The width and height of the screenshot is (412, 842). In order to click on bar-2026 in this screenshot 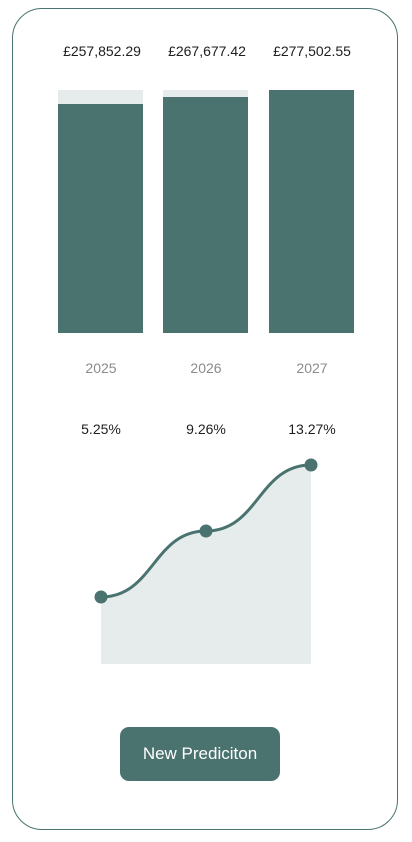, I will do `click(205, 215)`.